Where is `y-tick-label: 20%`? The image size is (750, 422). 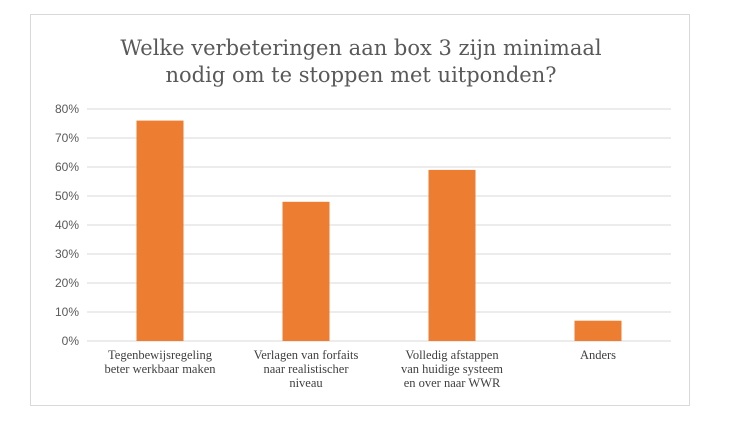 y-tick-label: 20% is located at coordinates (67, 283).